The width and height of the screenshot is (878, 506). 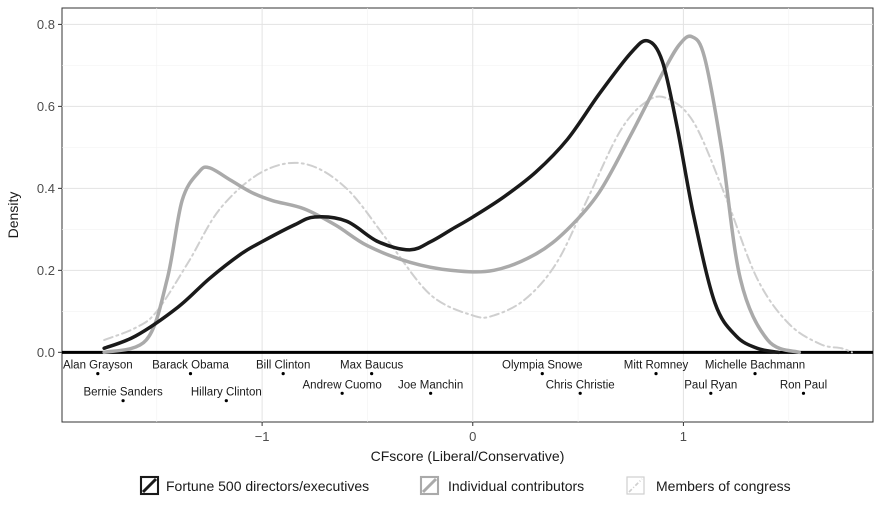 I want to click on x-tick-label: 1, so click(x=683, y=436).